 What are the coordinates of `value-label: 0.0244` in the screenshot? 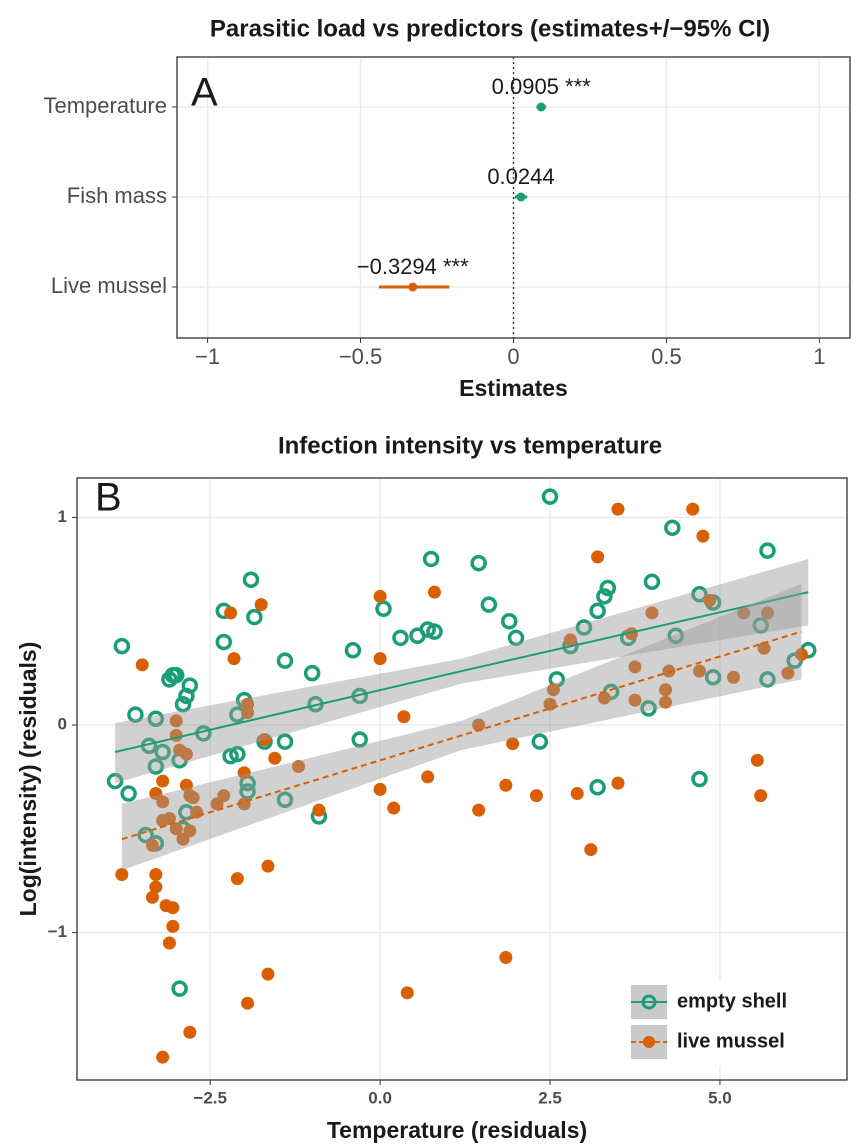 It's located at (520, 176).